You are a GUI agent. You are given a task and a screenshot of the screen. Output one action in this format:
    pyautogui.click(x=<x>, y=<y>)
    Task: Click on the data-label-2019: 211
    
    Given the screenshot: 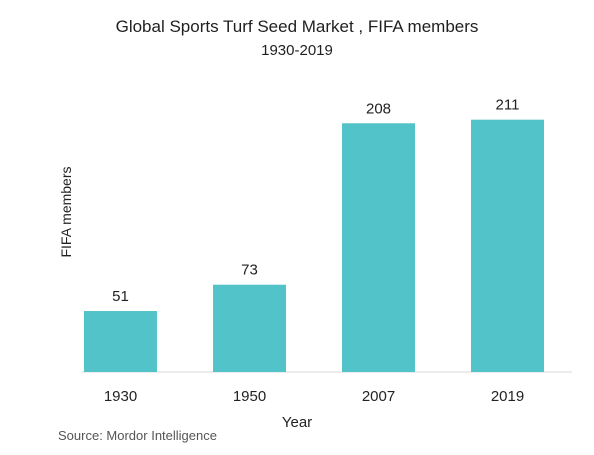 What is the action you would take?
    pyautogui.click(x=508, y=105)
    